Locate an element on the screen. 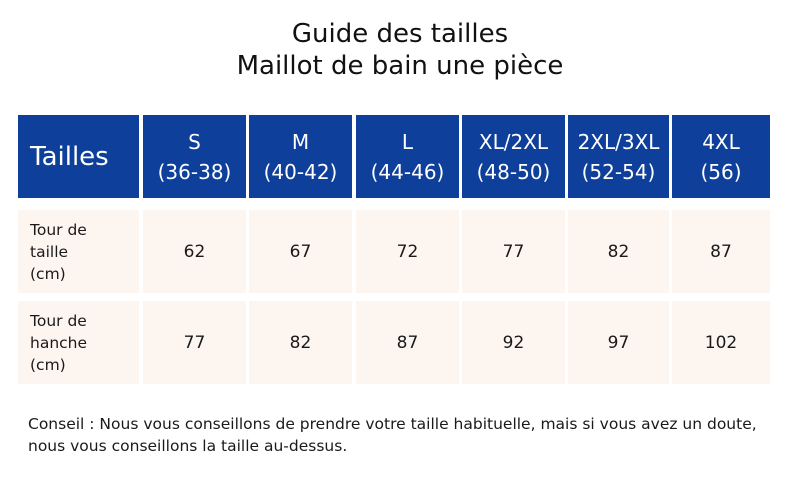 The height and width of the screenshot is (500, 800). size-label: L is located at coordinates (407, 141).